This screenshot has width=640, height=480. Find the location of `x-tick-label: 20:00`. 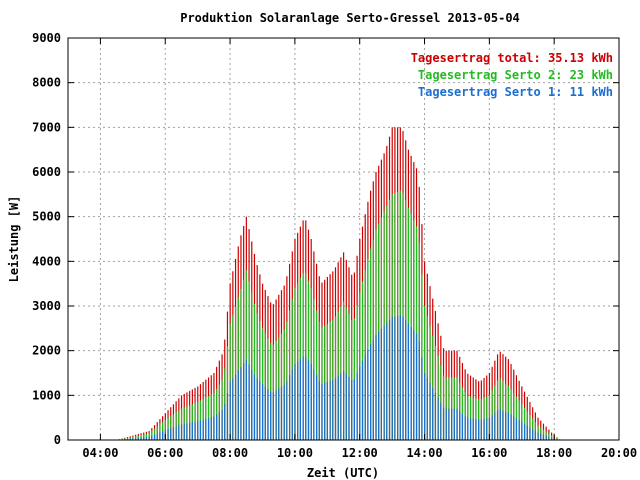

x-tick-label: 20:00 is located at coordinates (619, 453).